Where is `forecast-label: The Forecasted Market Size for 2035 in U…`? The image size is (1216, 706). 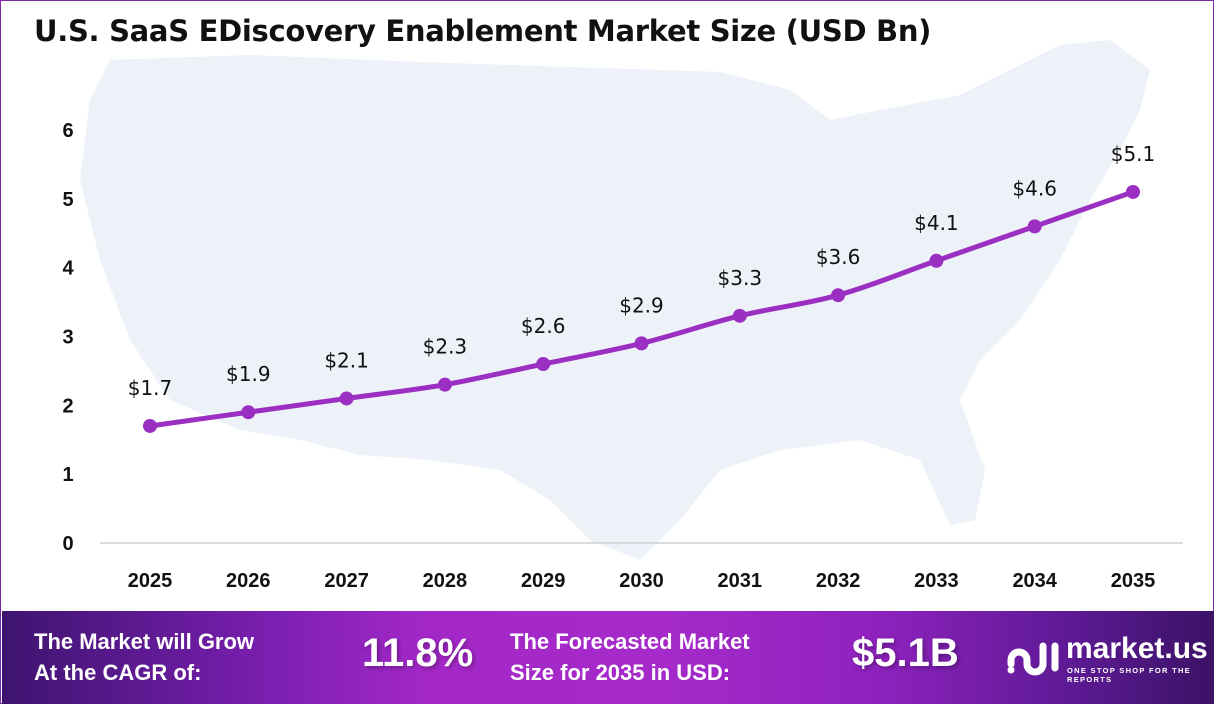 forecast-label: The Forecasted Market Size for 2035 in U… is located at coordinates (630, 657).